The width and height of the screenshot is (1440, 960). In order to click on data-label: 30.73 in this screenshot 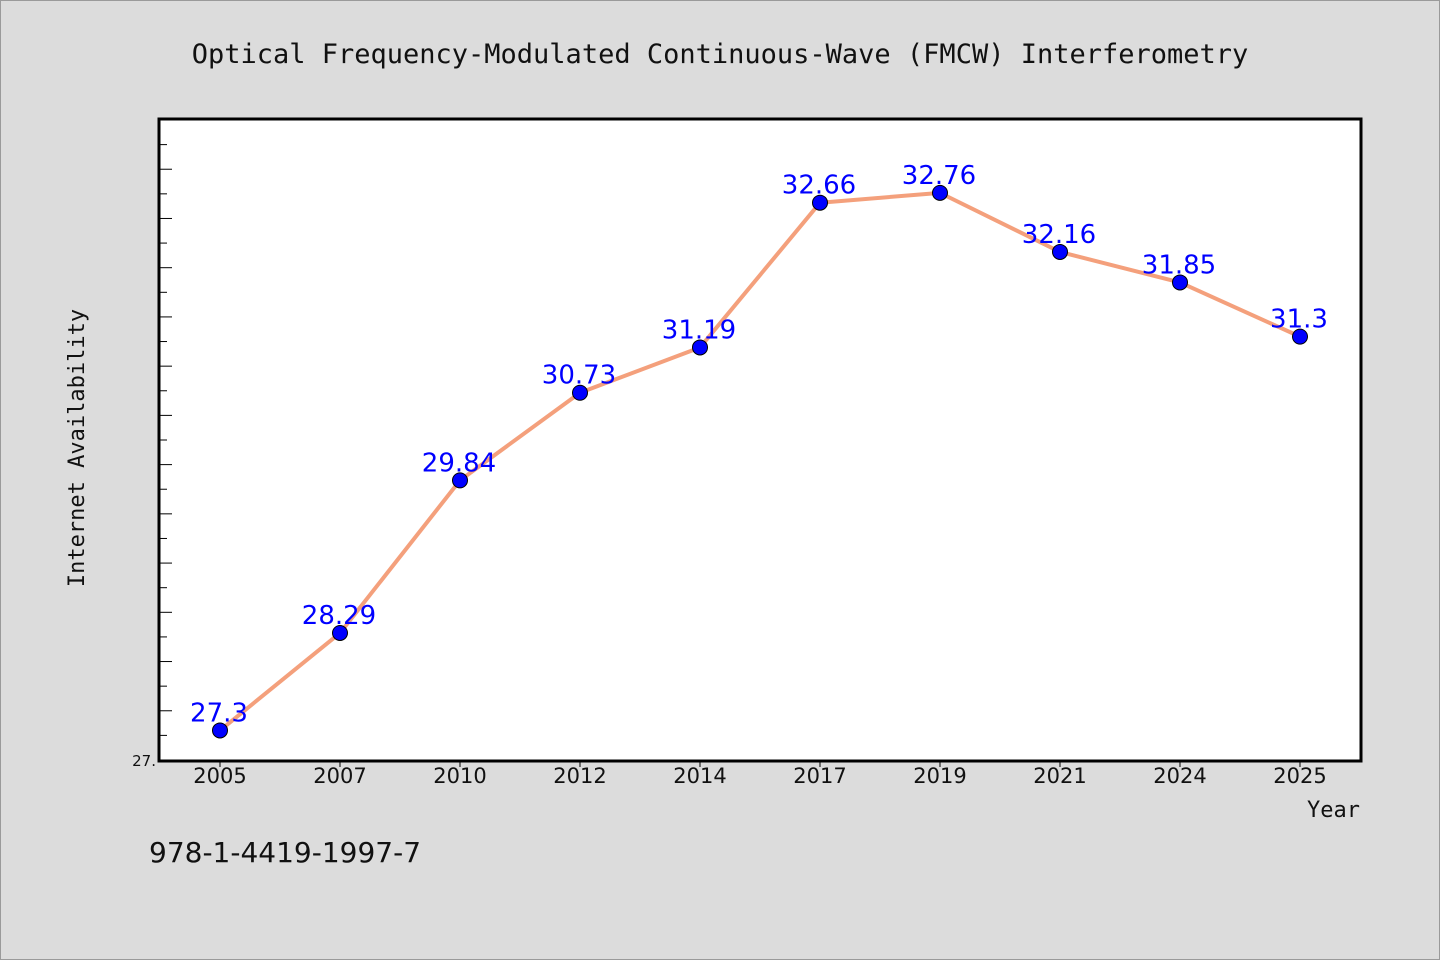, I will do `click(579, 376)`.